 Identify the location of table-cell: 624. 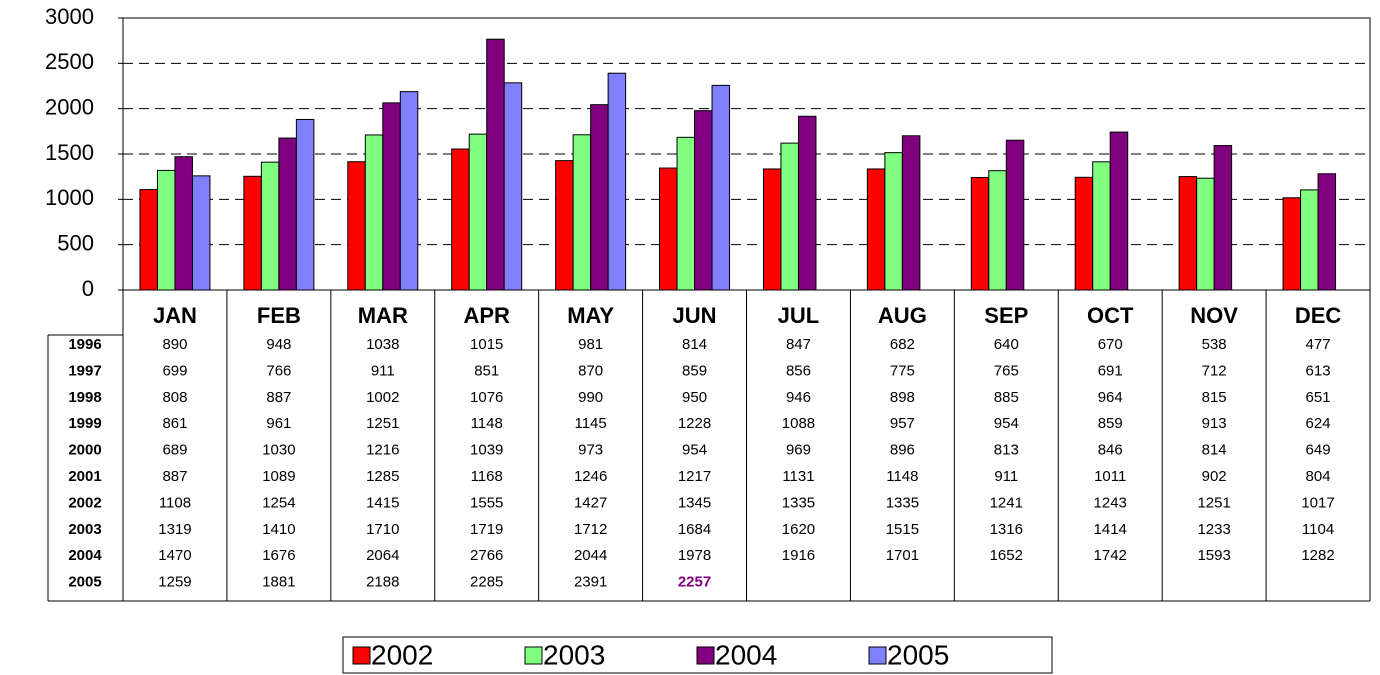
(1318, 423).